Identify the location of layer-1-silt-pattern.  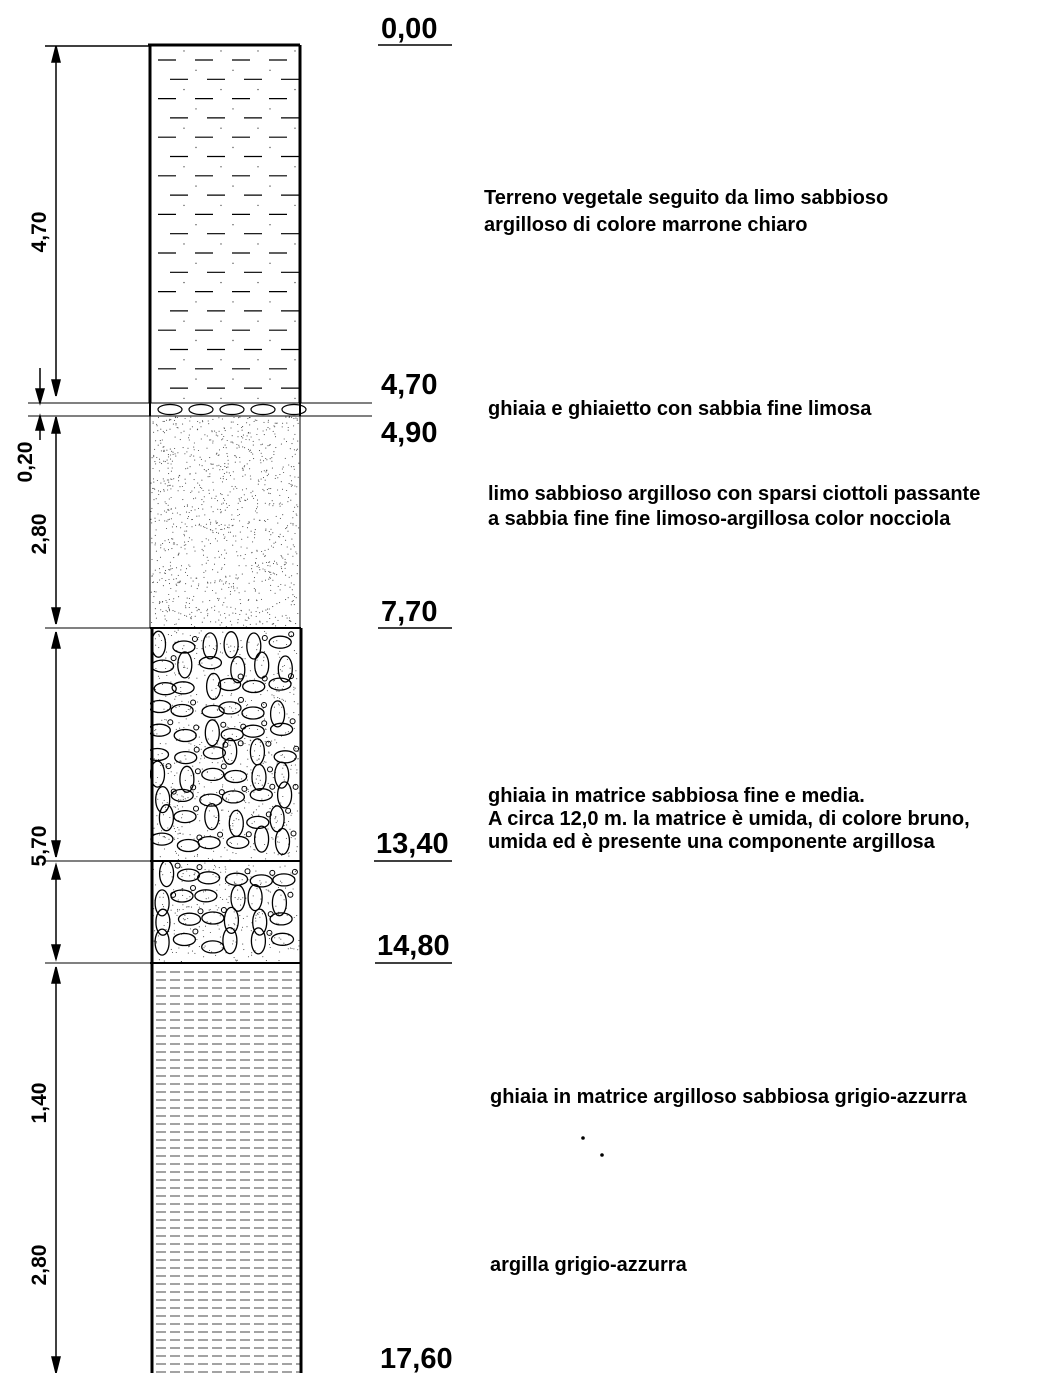
(232, 225).